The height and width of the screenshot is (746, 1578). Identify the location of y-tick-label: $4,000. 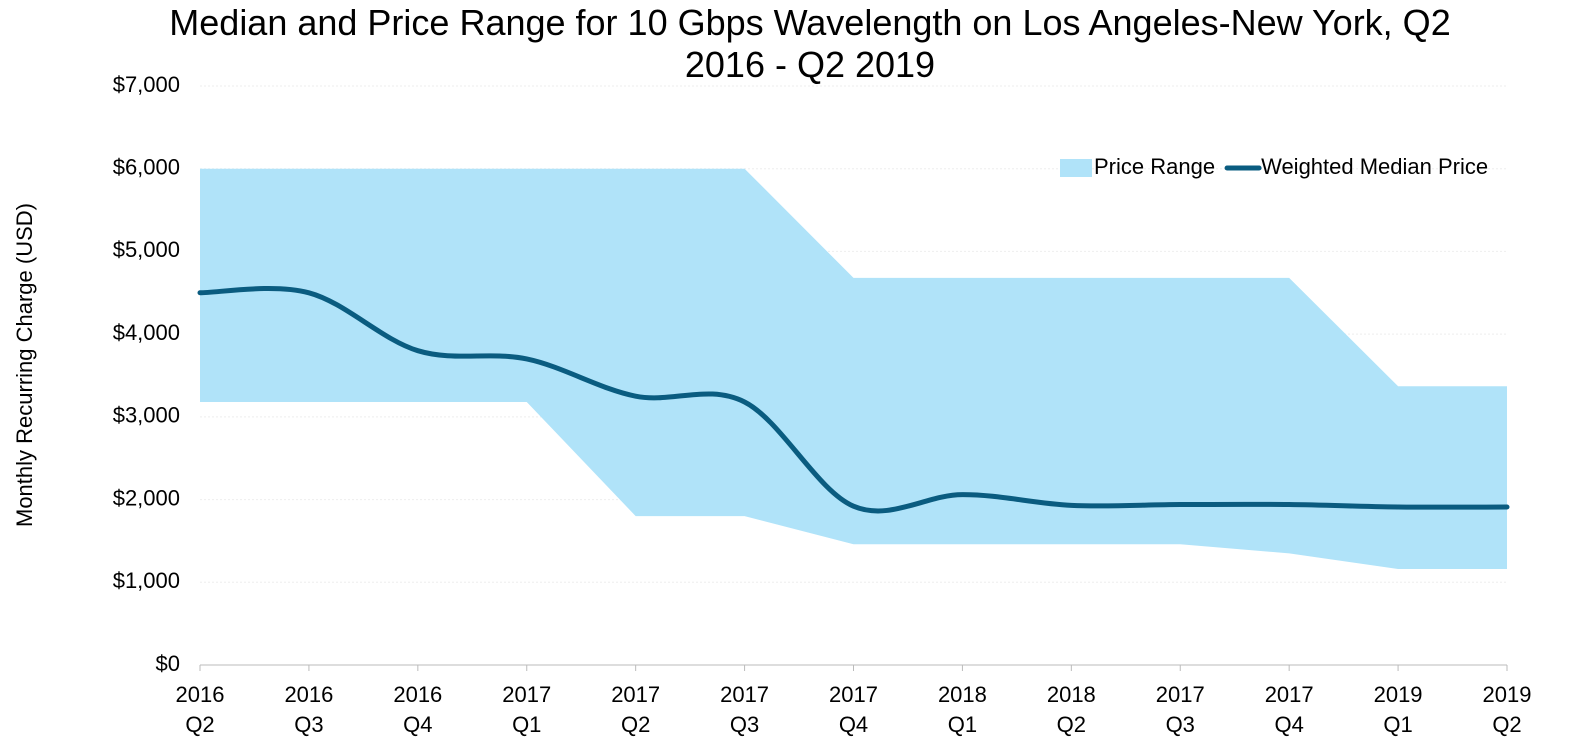
(146, 332).